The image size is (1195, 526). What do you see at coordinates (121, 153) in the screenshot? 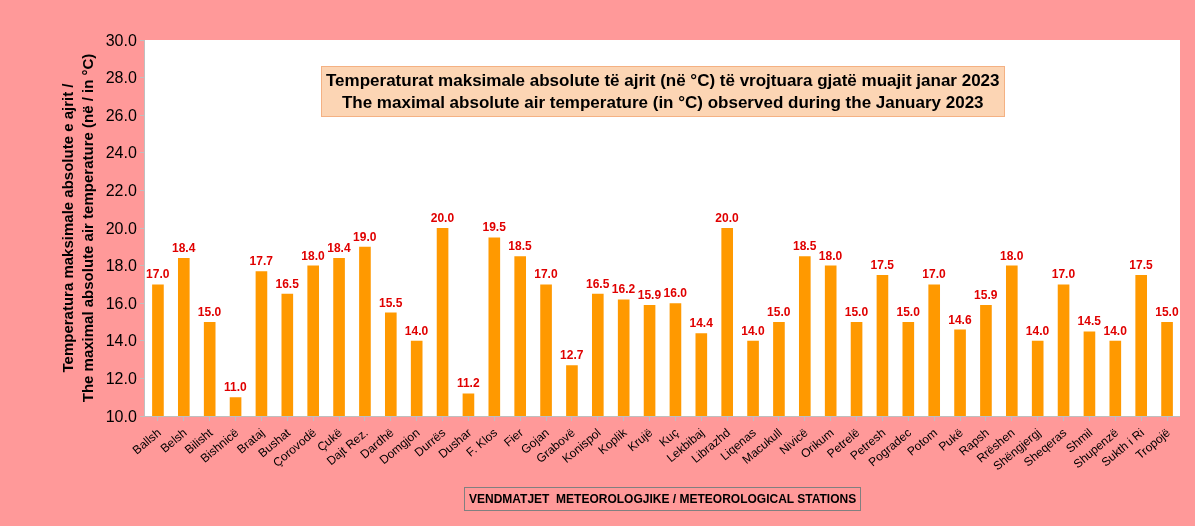
I see `y-tick-label: 24.0` at bounding box center [121, 153].